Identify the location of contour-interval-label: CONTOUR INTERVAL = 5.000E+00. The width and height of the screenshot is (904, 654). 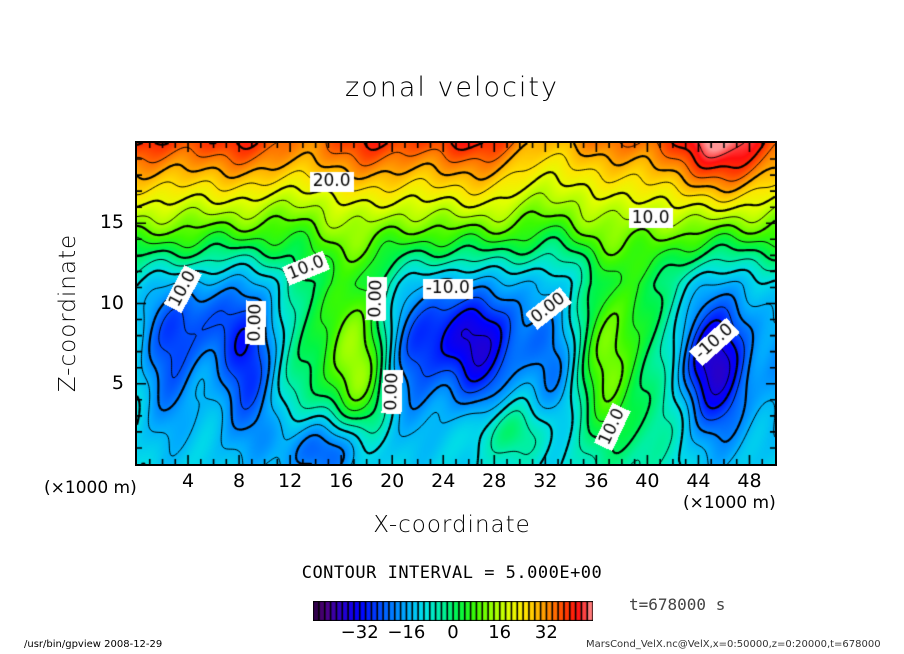
(452, 573).